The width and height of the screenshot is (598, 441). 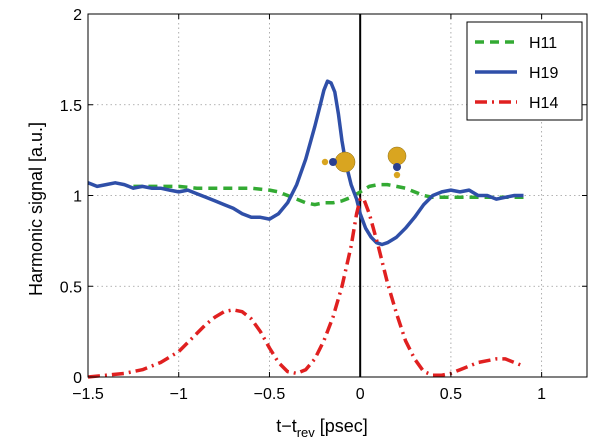 I want to click on x-tick-label: 1, so click(x=541, y=394).